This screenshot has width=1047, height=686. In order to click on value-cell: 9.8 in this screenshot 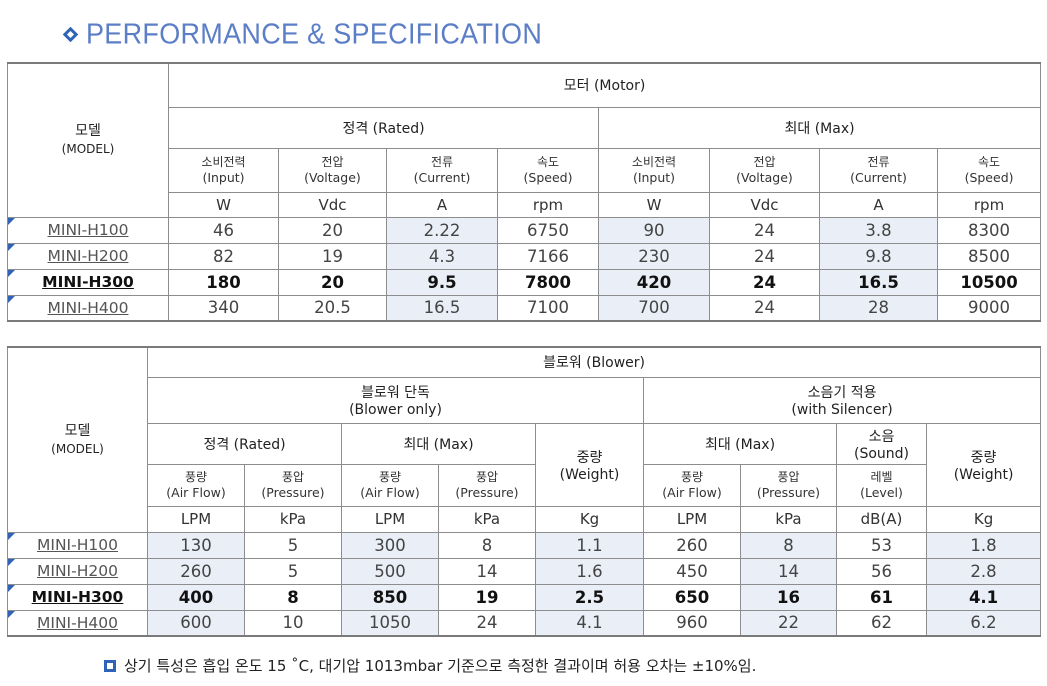, I will do `click(878, 256)`.